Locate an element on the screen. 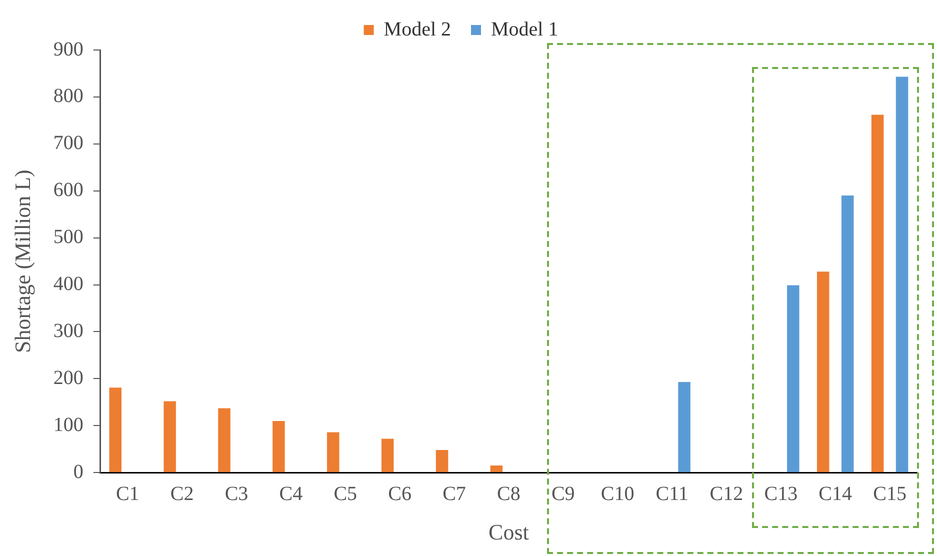 The image size is (937, 556). legend-label: Model 1 is located at coordinates (524, 29).